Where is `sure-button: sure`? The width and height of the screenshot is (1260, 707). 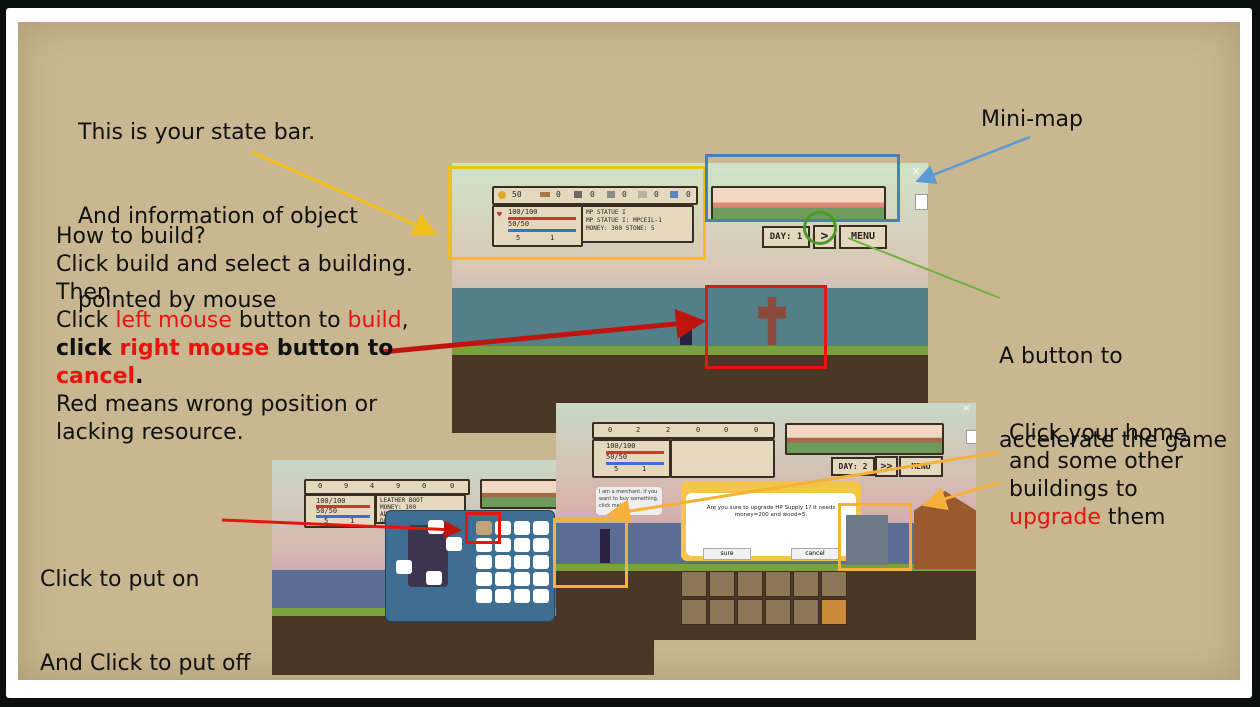
sure-button: sure is located at coordinates (727, 554).